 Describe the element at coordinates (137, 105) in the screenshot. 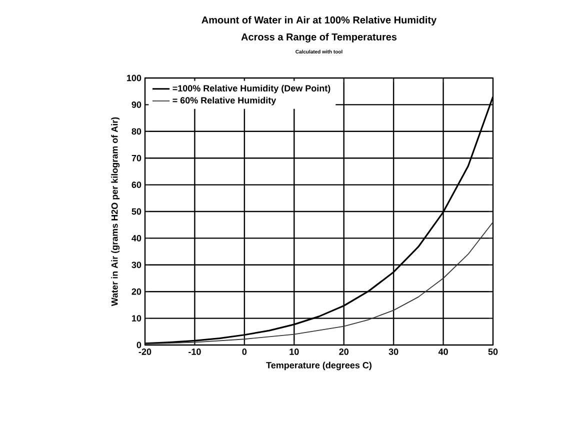

I see `y-tick-label: 90` at that location.